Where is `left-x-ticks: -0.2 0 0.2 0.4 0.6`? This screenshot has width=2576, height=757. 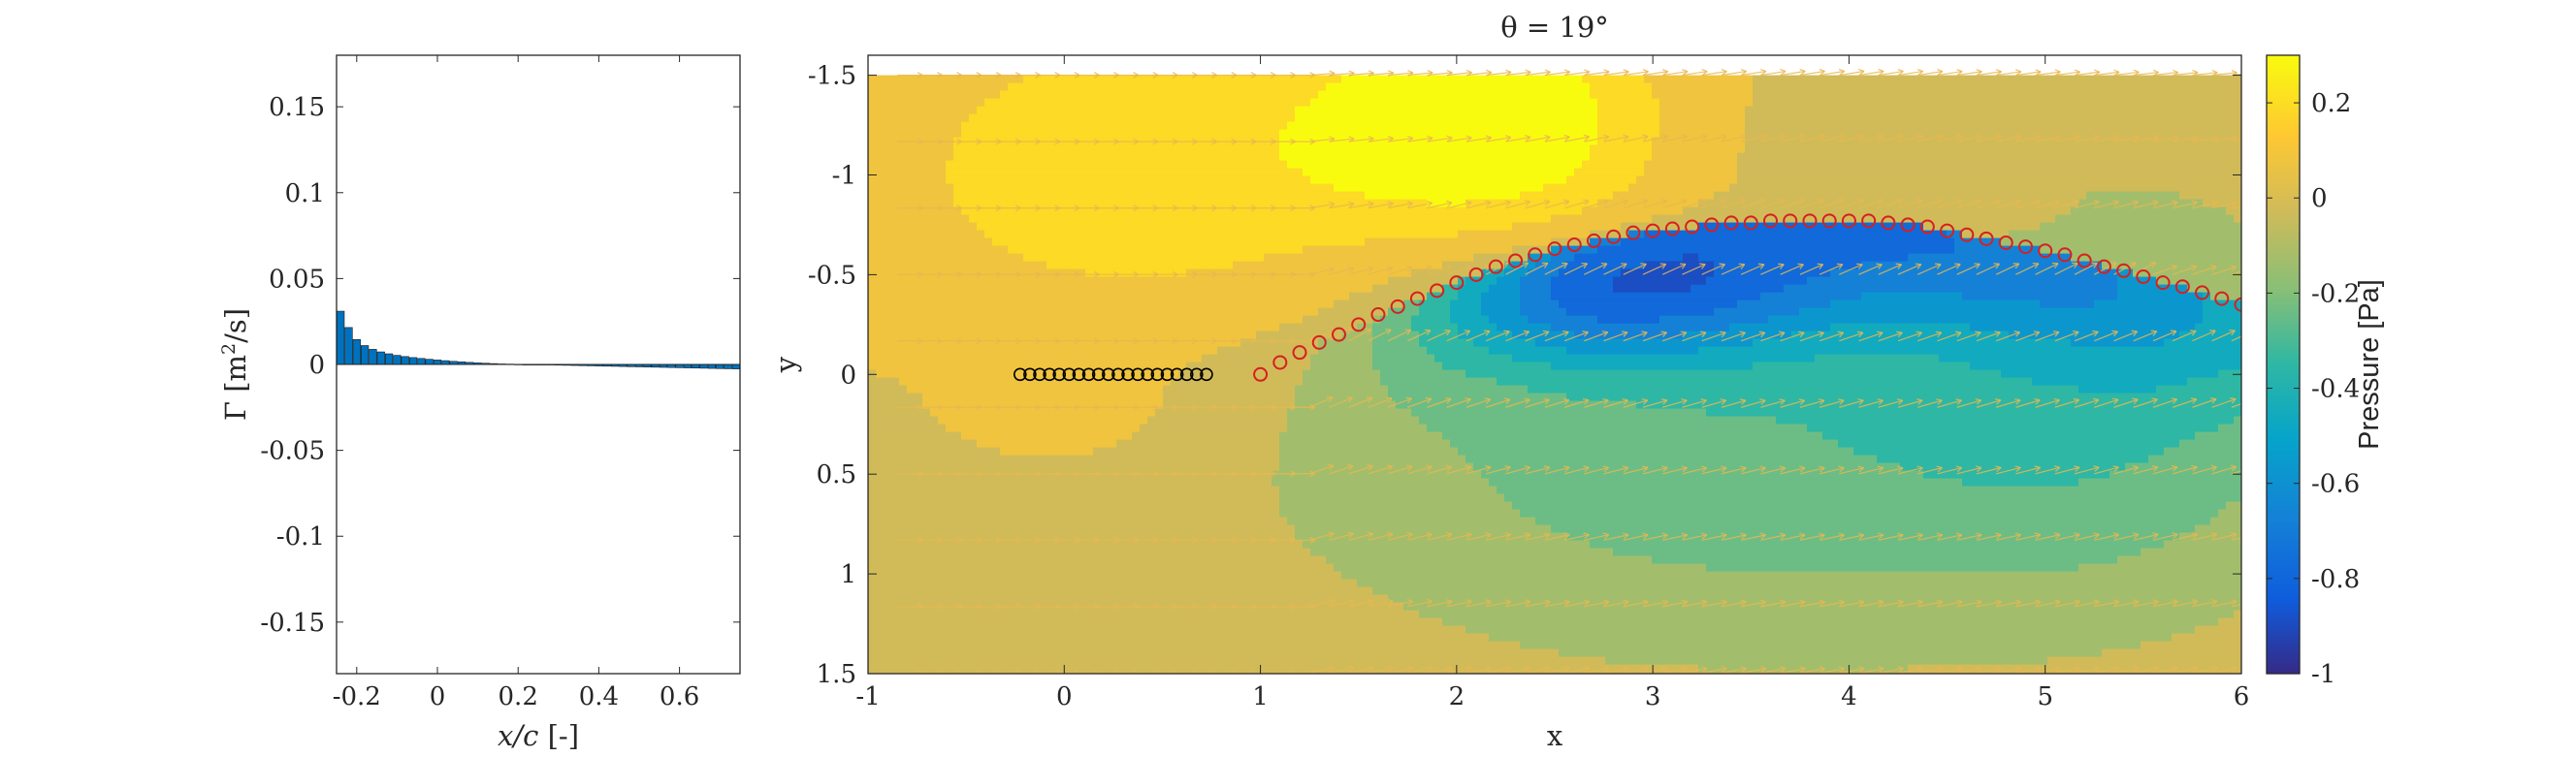
left-x-ticks: -0.2 0 0.2 0.4 0.6 is located at coordinates (516, 383).